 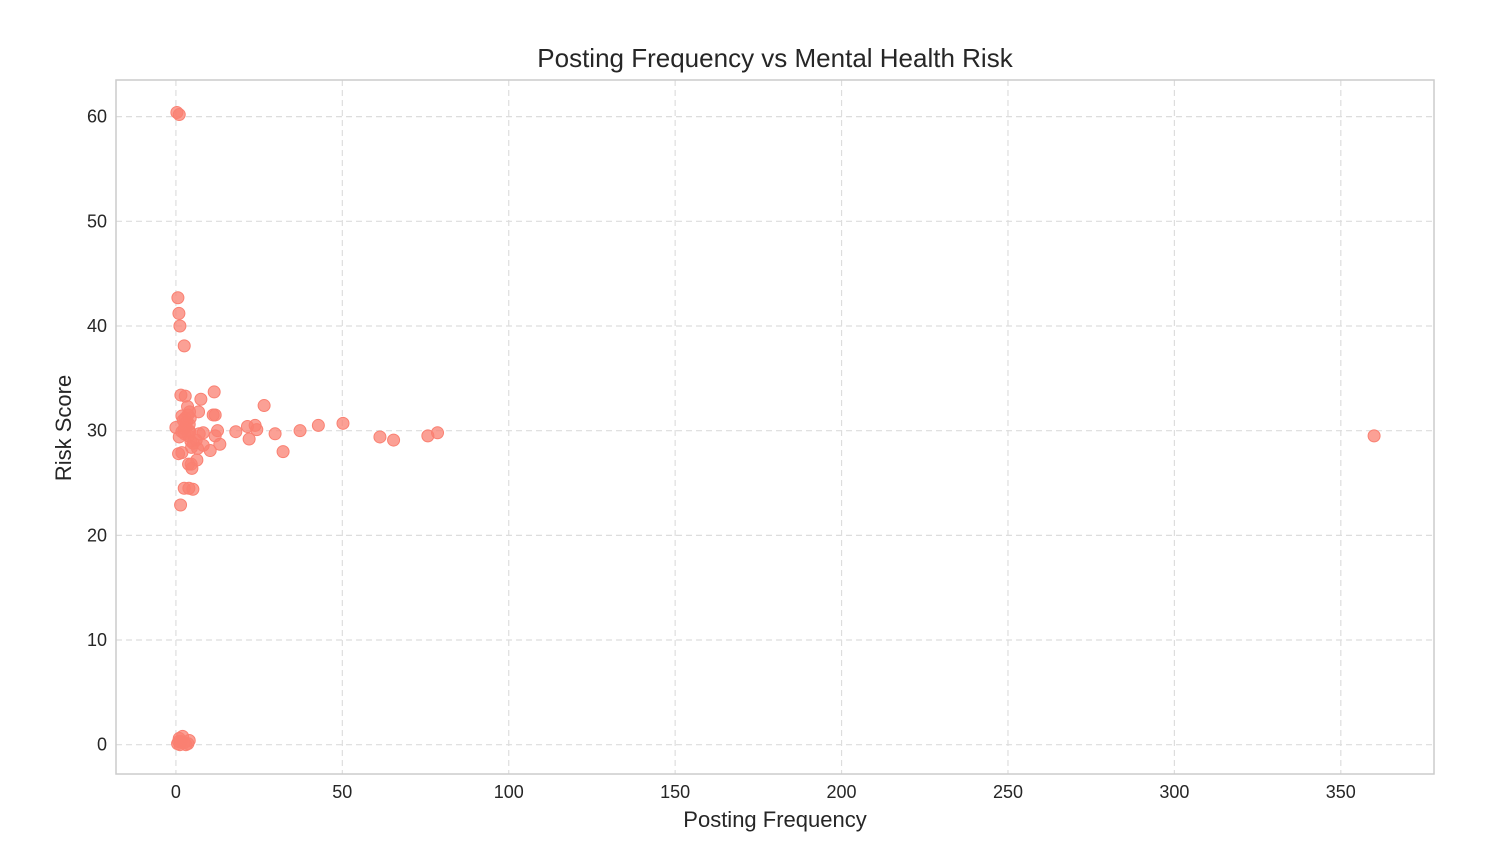 I want to click on y-axis-label: Risk Score, so click(x=63, y=428).